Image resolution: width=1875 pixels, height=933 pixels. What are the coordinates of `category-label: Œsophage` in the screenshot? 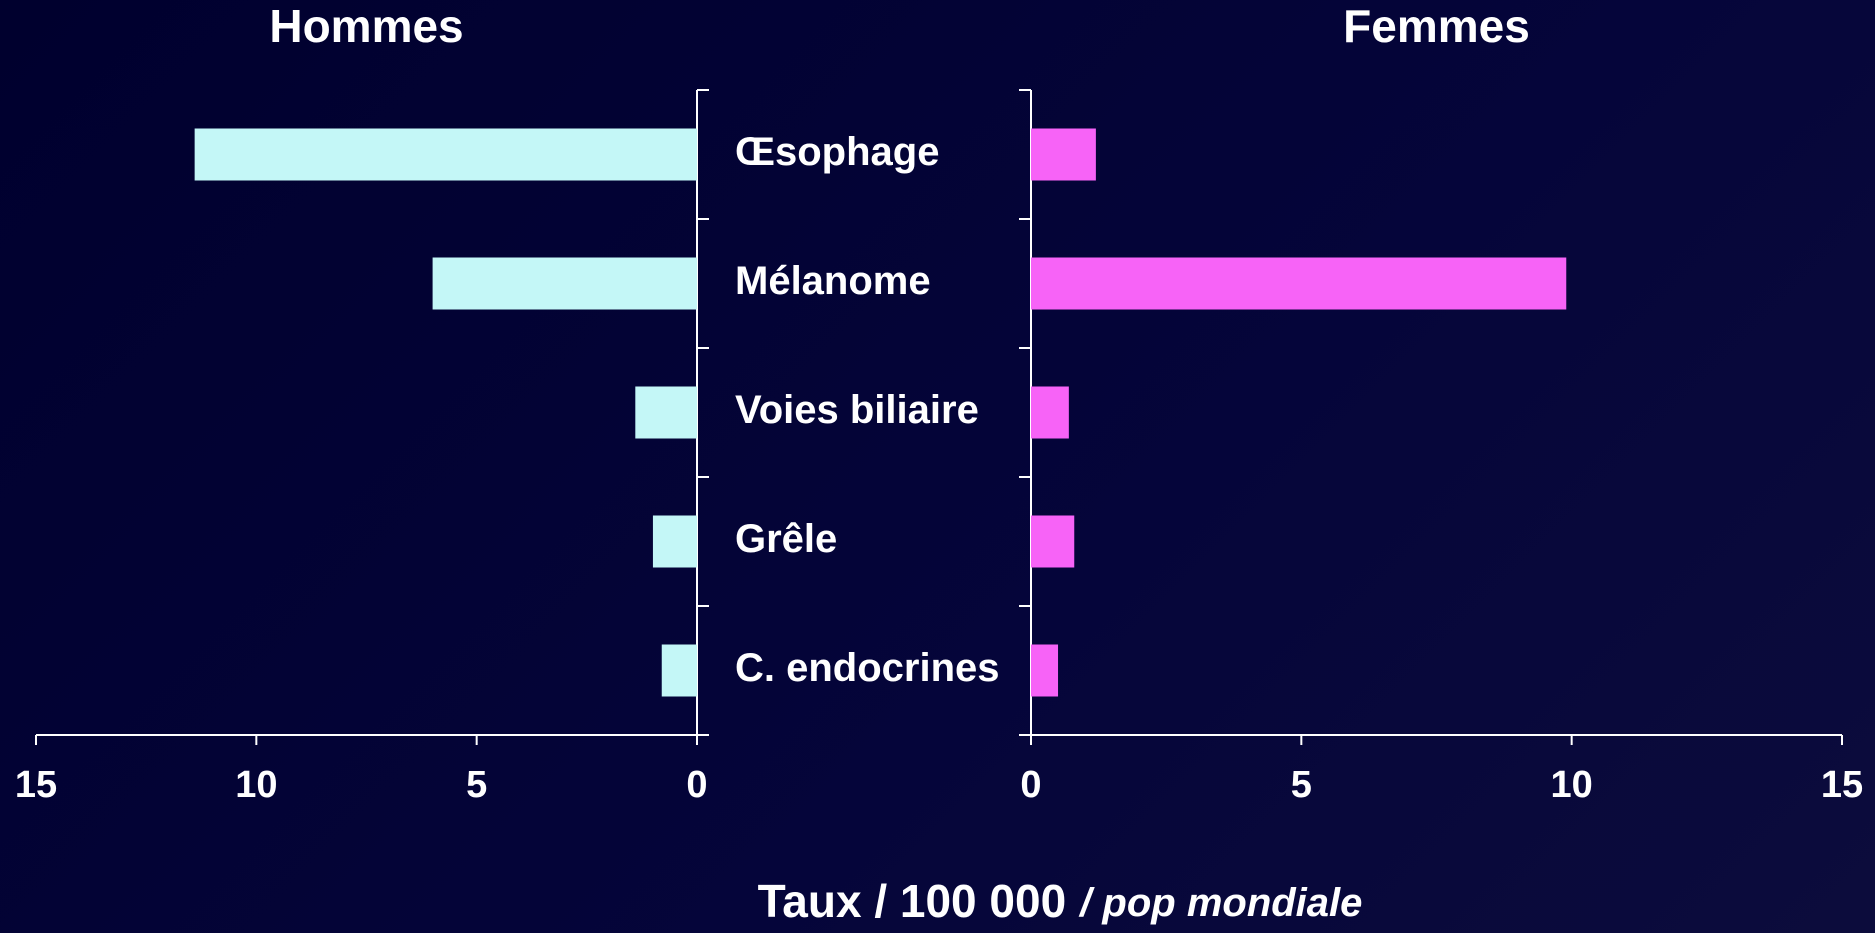 It's located at (837, 152).